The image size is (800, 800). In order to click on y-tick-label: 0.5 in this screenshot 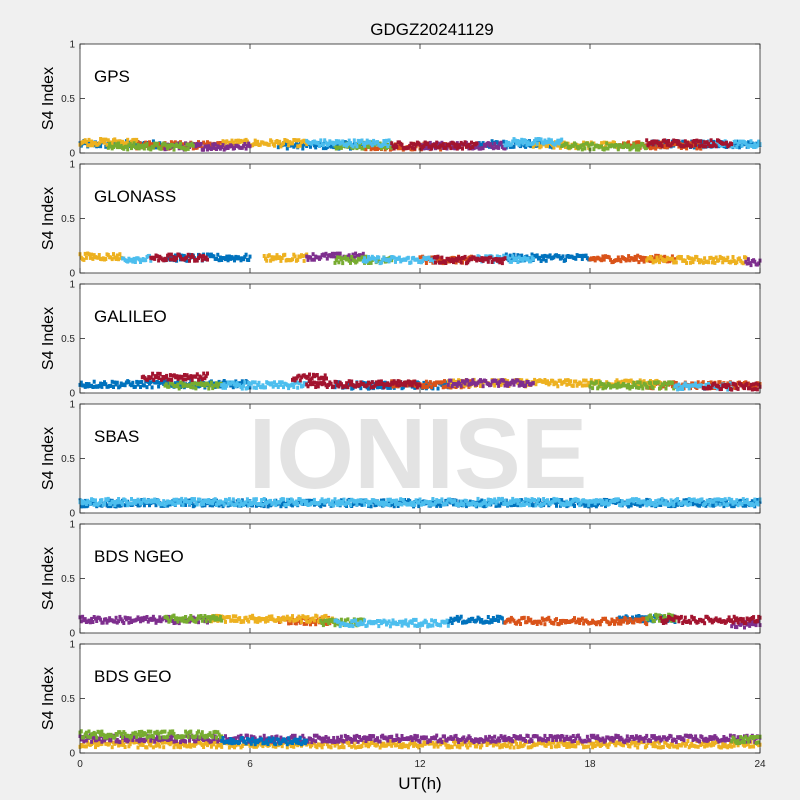, I will do `click(68, 219)`.